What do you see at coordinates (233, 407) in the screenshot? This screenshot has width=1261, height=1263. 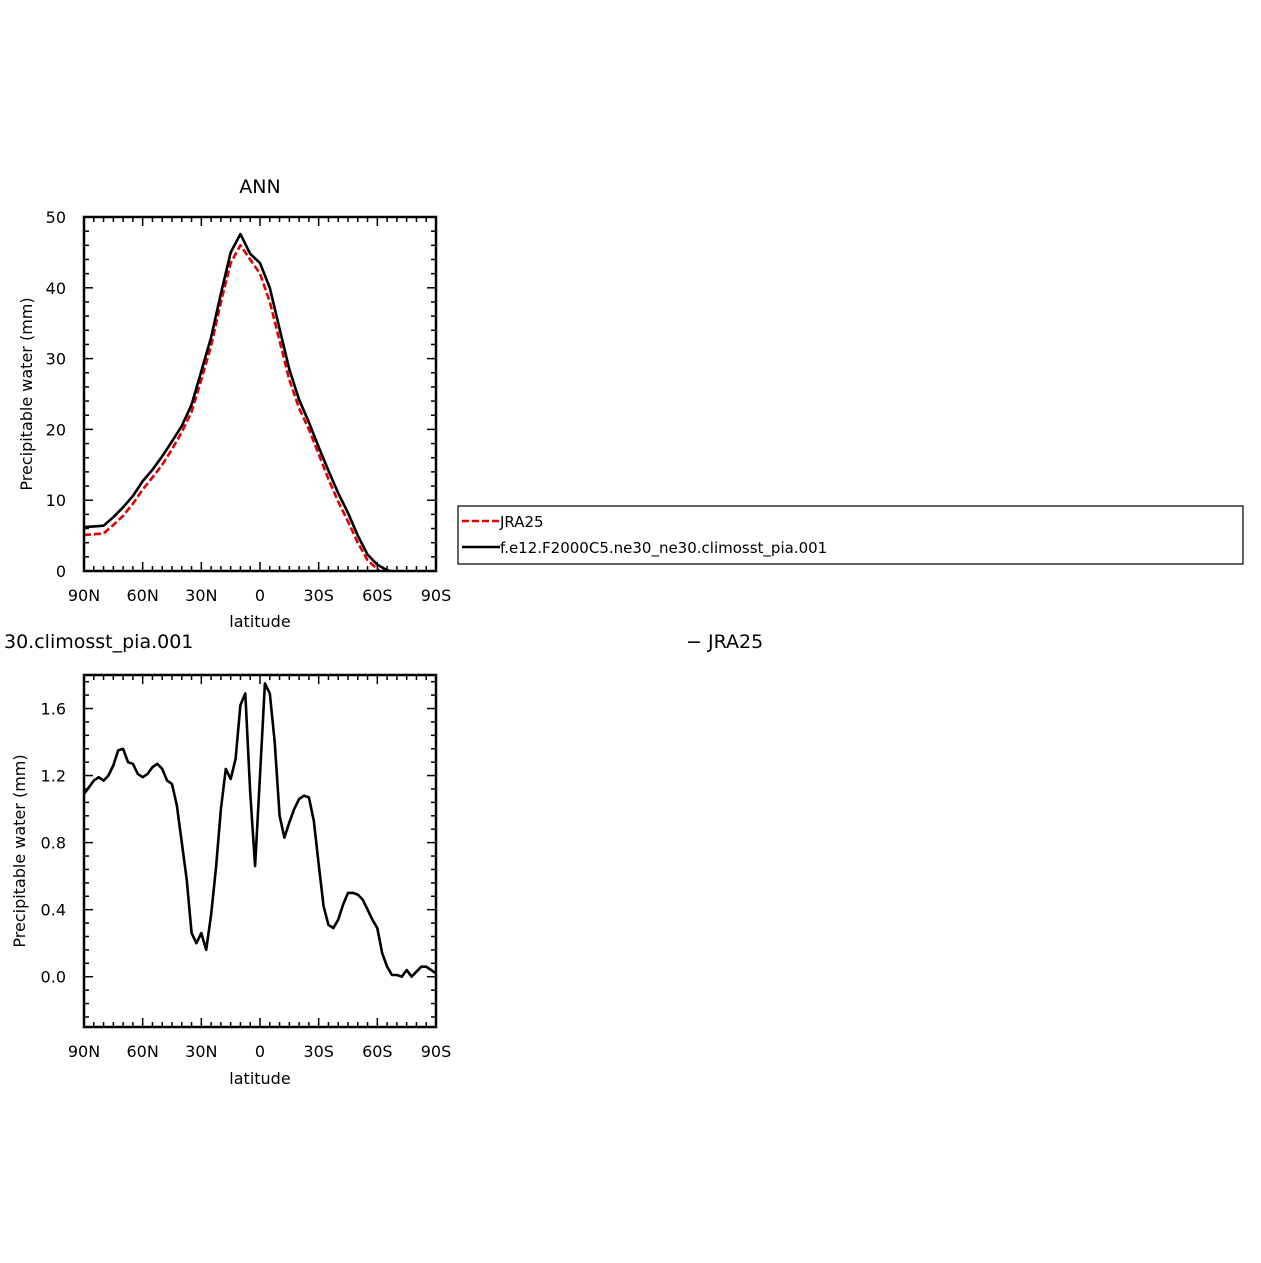 I see `series-line-jra25` at bounding box center [233, 407].